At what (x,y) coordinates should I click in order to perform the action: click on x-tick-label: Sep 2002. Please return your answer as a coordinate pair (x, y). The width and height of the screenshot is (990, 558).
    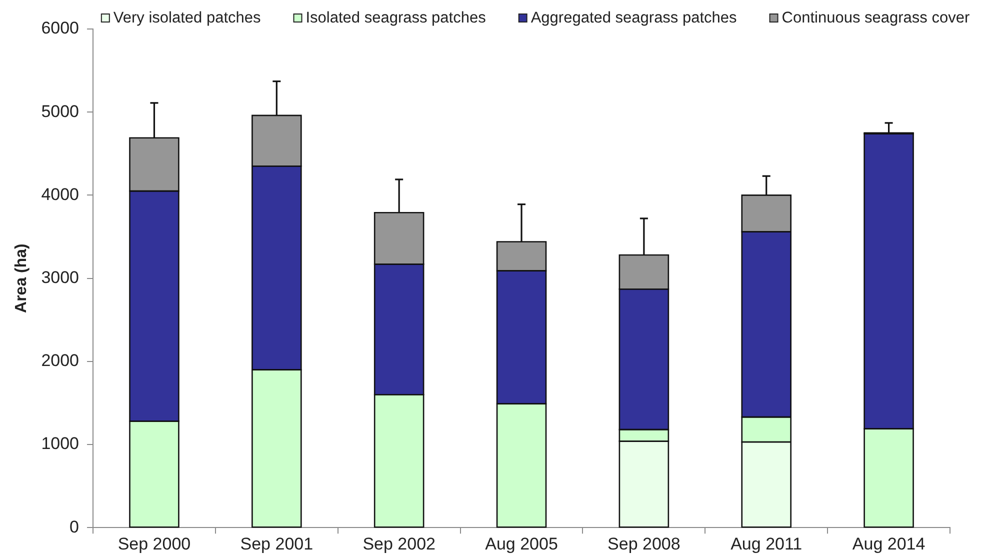
    Looking at the image, I should click on (399, 544).